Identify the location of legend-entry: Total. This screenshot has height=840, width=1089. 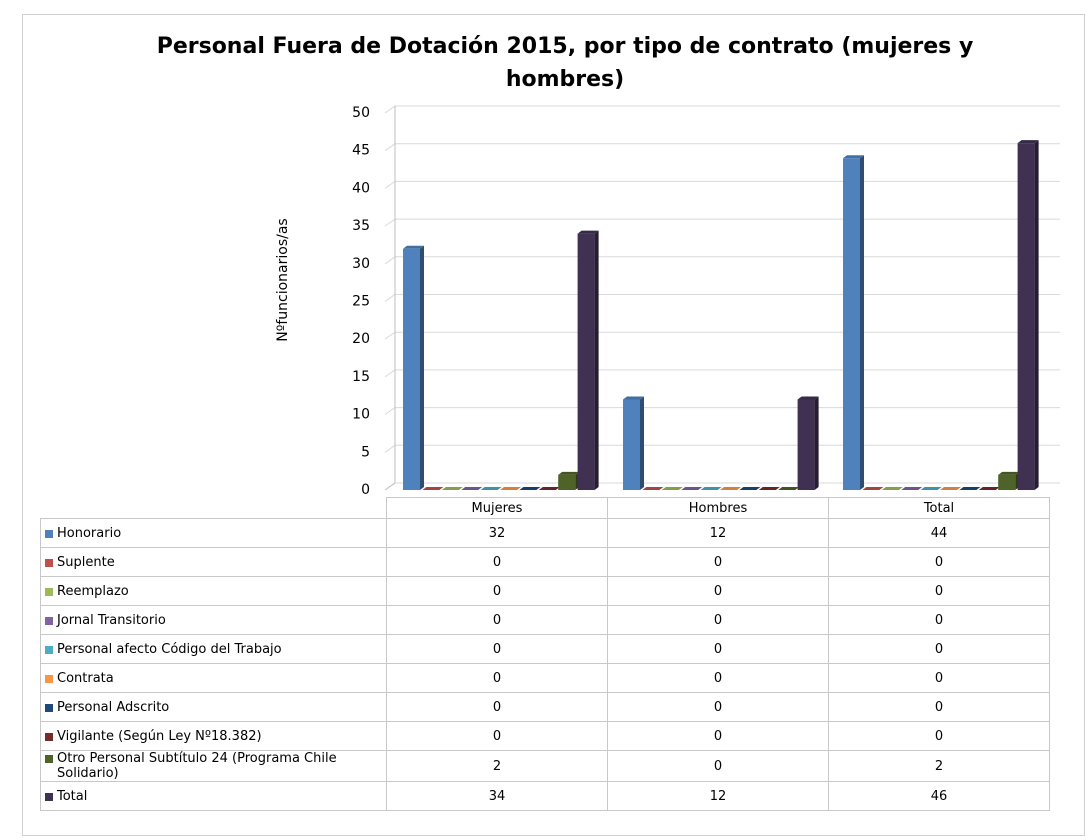
(213, 796).